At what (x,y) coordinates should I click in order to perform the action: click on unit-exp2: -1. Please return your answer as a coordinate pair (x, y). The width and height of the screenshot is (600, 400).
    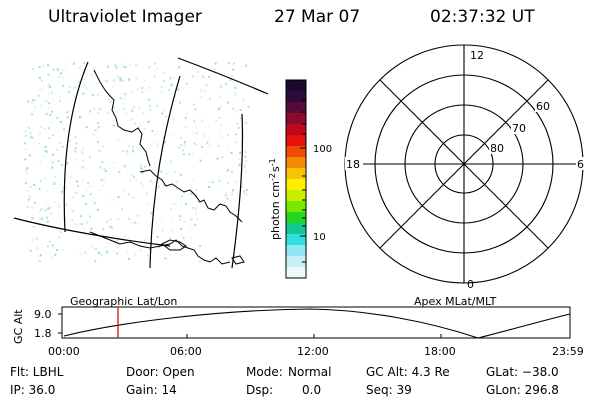
    Looking at the image, I should click on (272, 162).